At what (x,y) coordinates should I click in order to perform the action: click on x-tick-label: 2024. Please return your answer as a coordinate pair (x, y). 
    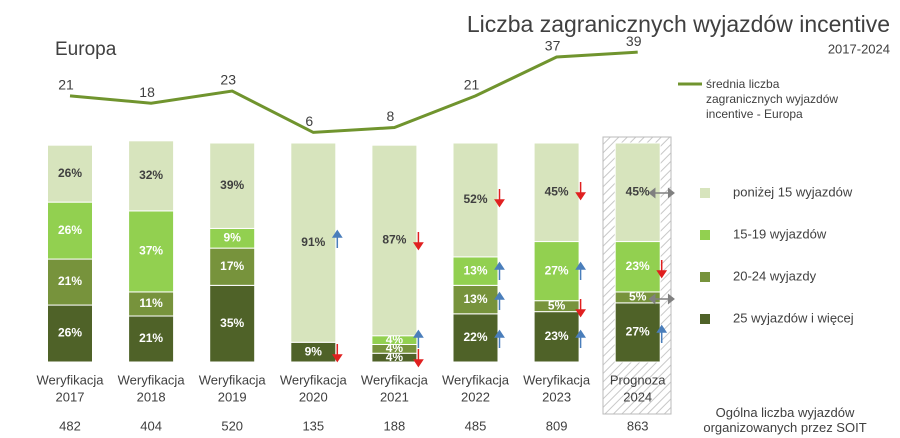
    Looking at the image, I should click on (637, 396).